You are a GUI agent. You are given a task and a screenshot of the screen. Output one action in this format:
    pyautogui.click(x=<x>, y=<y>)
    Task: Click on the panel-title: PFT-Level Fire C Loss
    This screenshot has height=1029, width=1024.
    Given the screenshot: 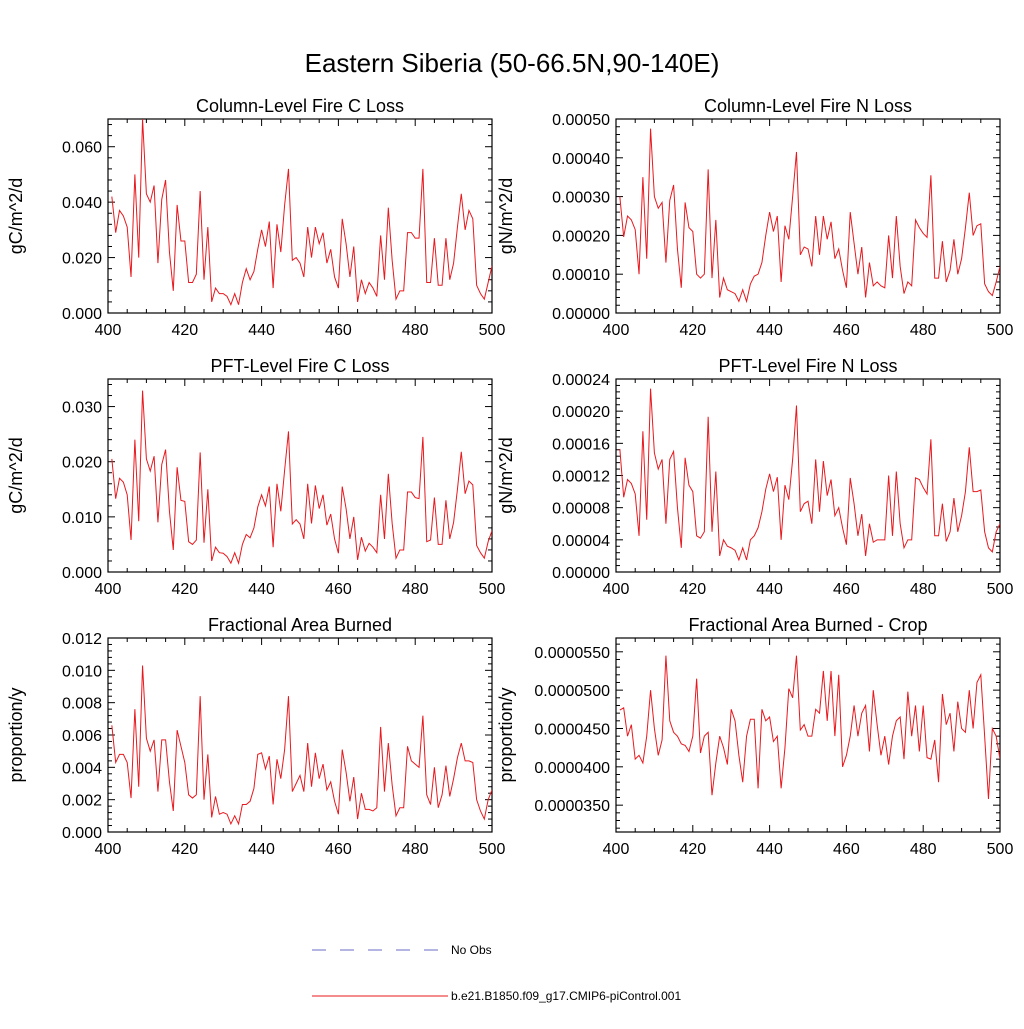 What is the action you would take?
    pyautogui.click(x=299, y=366)
    